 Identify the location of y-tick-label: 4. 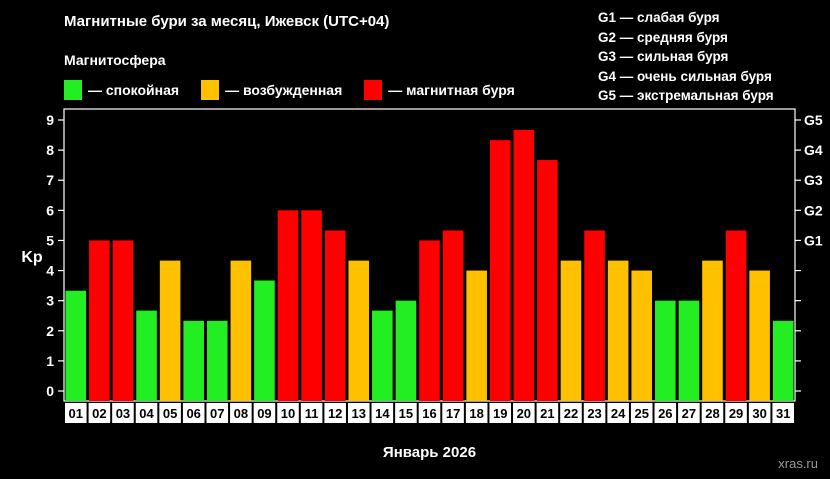
(50, 271).